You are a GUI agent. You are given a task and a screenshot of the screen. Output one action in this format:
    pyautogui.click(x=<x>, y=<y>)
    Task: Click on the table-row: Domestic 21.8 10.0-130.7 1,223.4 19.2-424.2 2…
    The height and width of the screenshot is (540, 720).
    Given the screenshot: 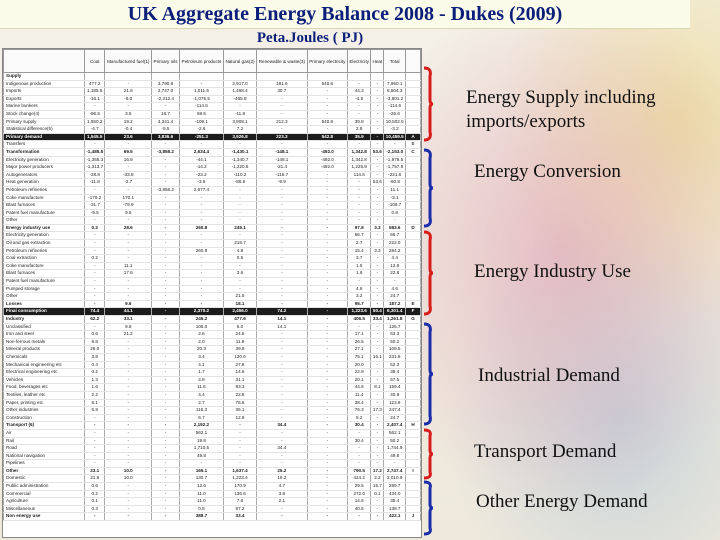 What is the action you would take?
    pyautogui.click(x=212, y=479)
    